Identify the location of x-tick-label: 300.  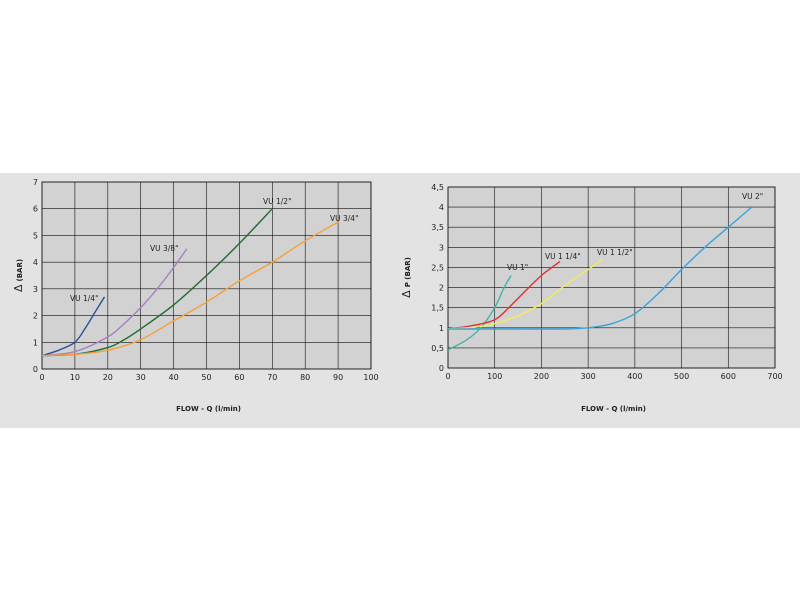
(588, 376).